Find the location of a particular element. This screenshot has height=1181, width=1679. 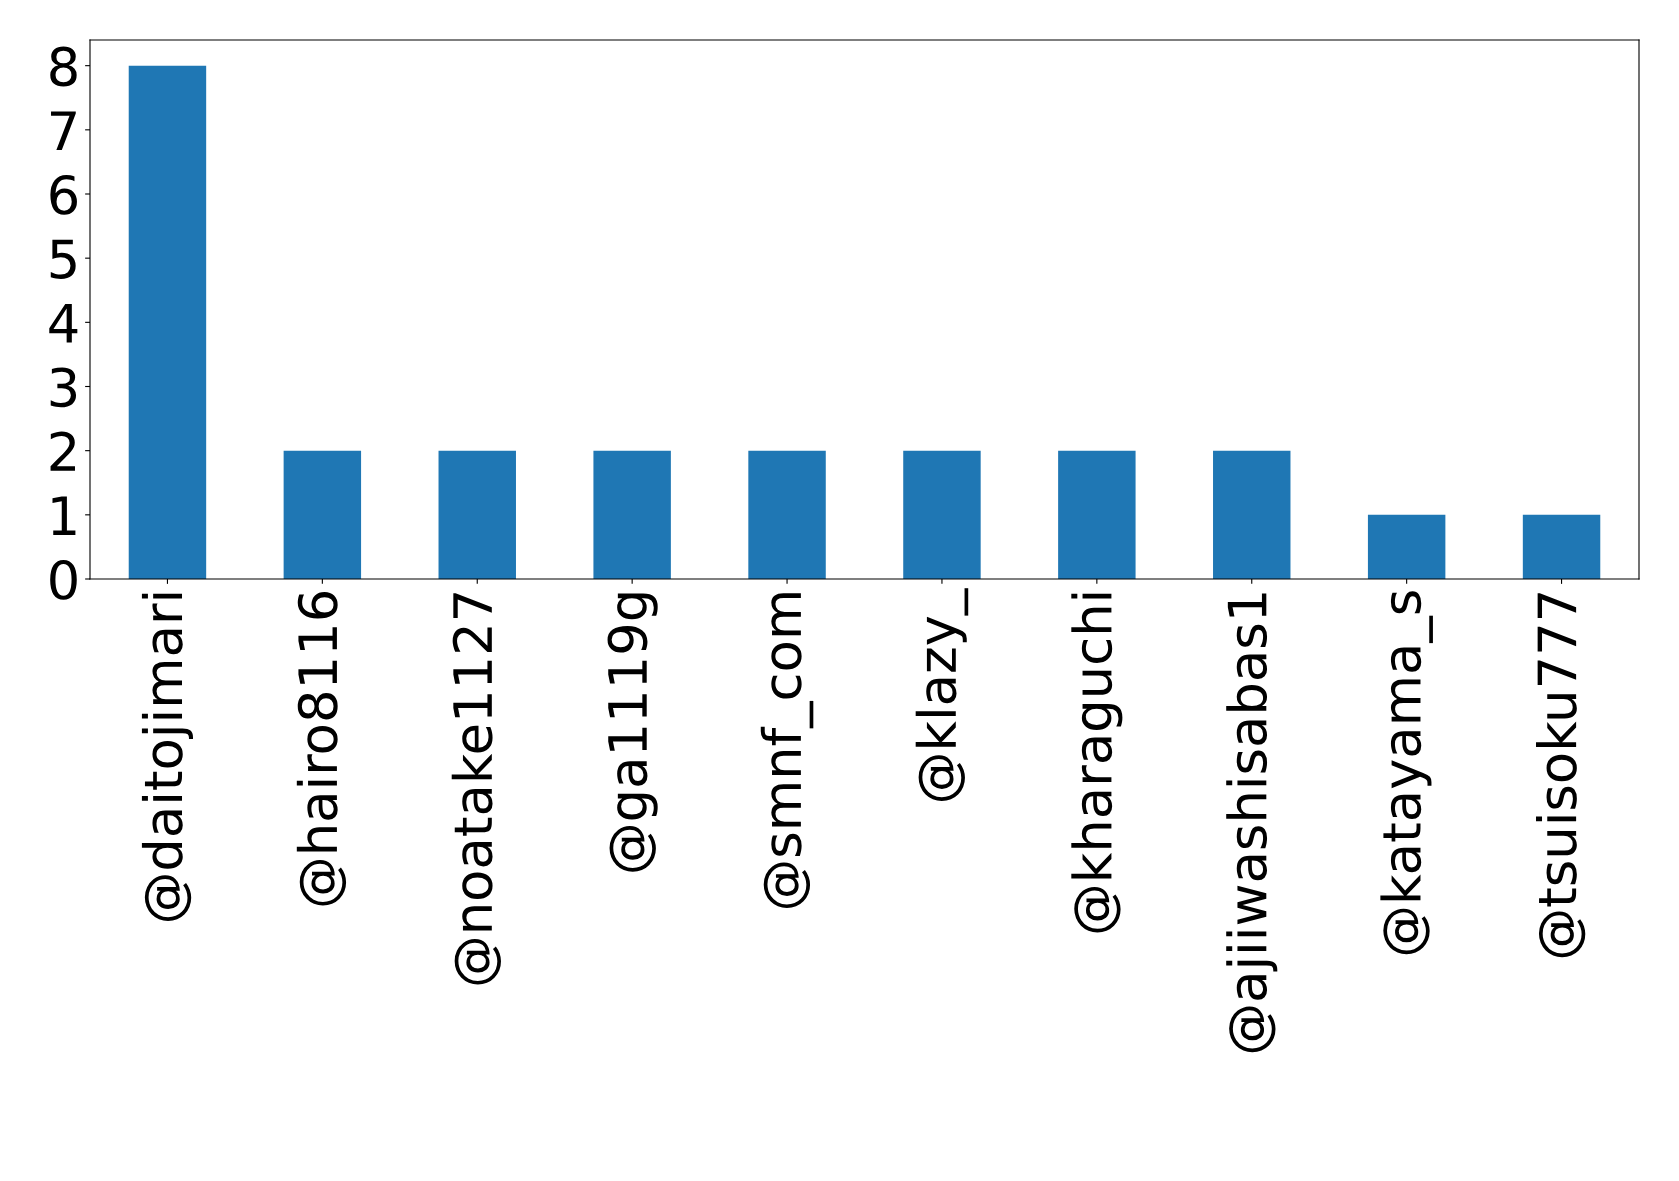

x-tick-label: @klazy_ is located at coordinates (942, 694).